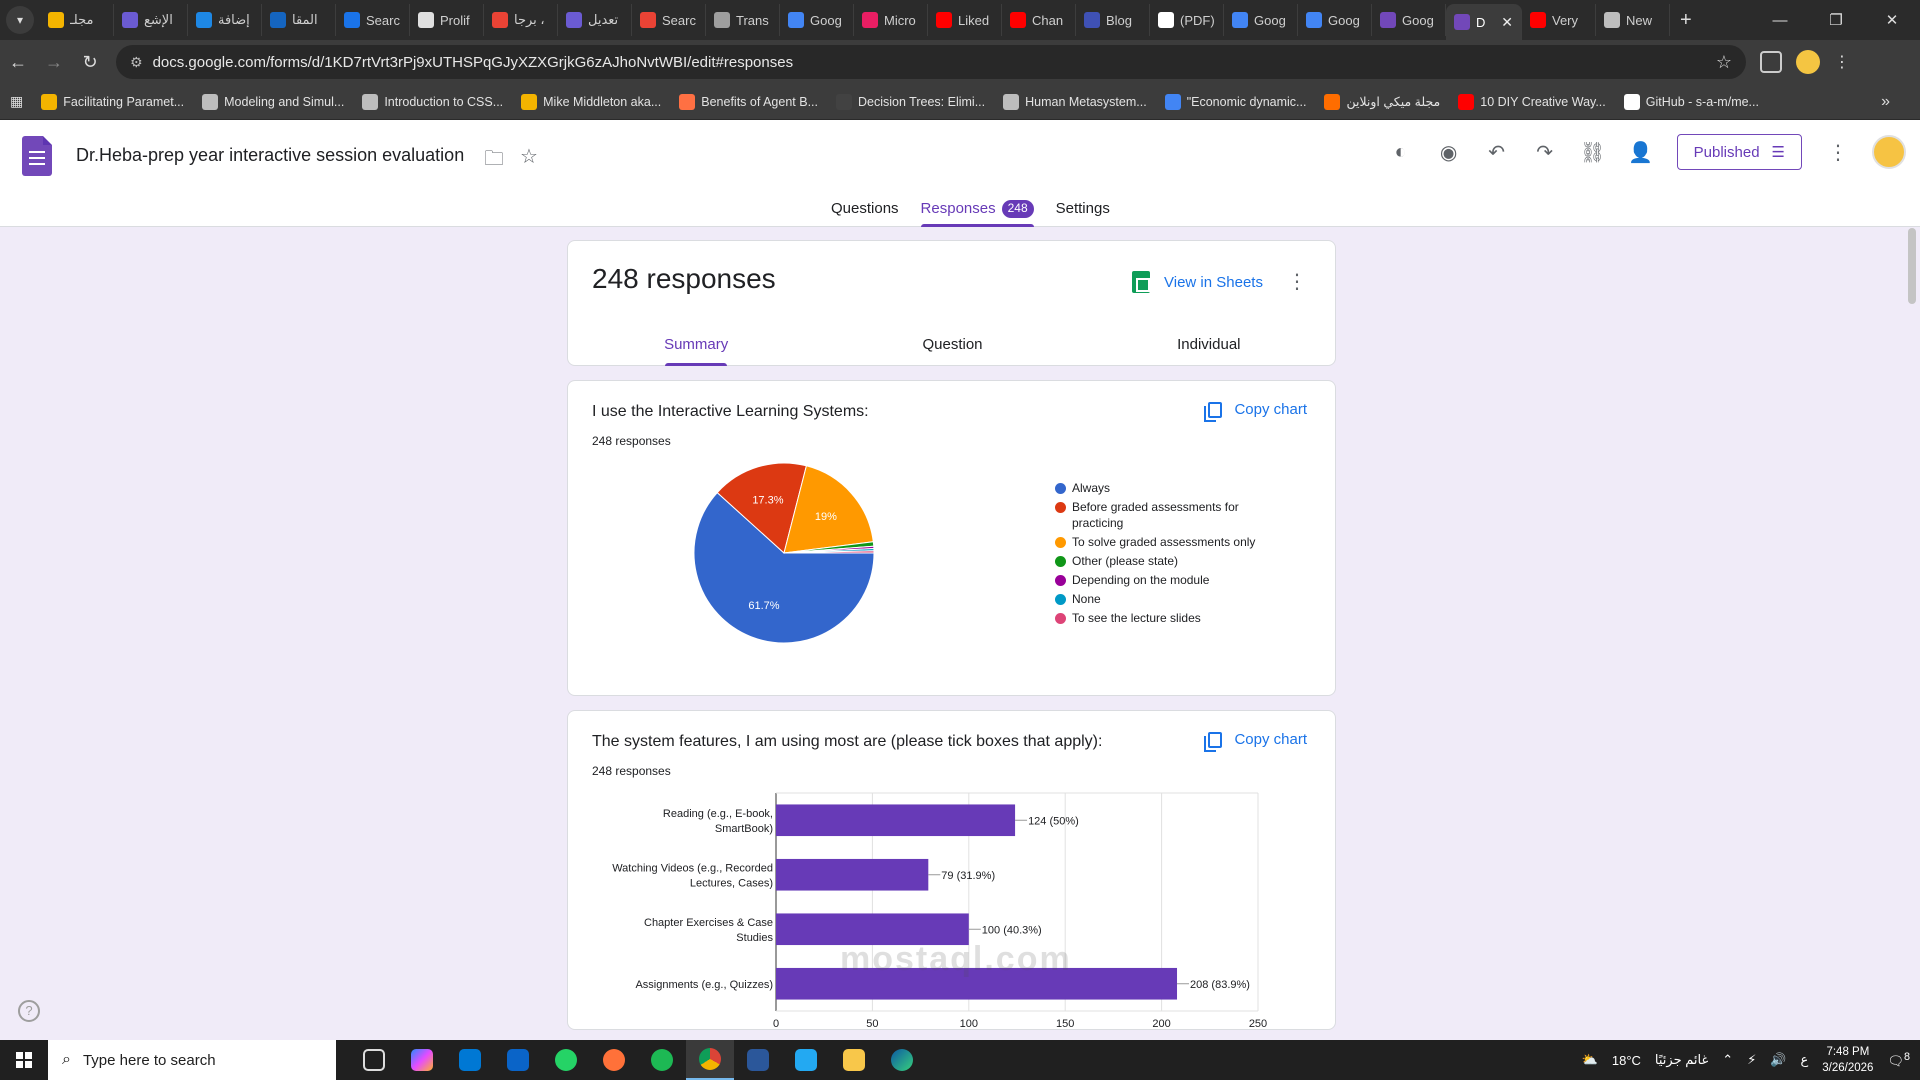 Image resolution: width=1920 pixels, height=1080 pixels. Describe the element at coordinates (662, 1060) in the screenshot. I see `spotify-icon` at that location.